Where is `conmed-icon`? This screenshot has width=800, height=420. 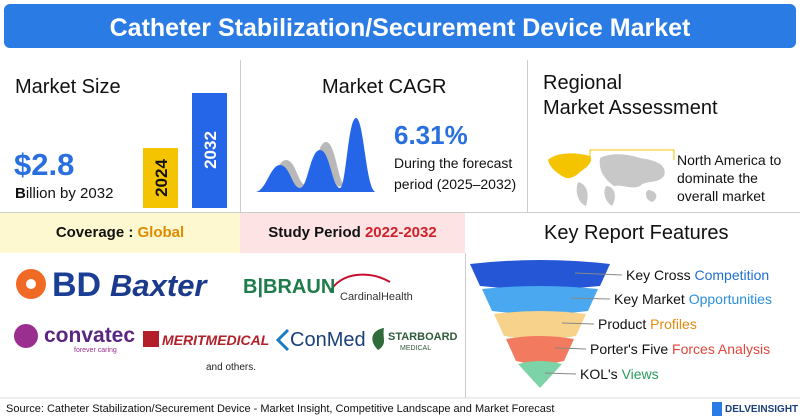
conmed-icon is located at coordinates (282, 340).